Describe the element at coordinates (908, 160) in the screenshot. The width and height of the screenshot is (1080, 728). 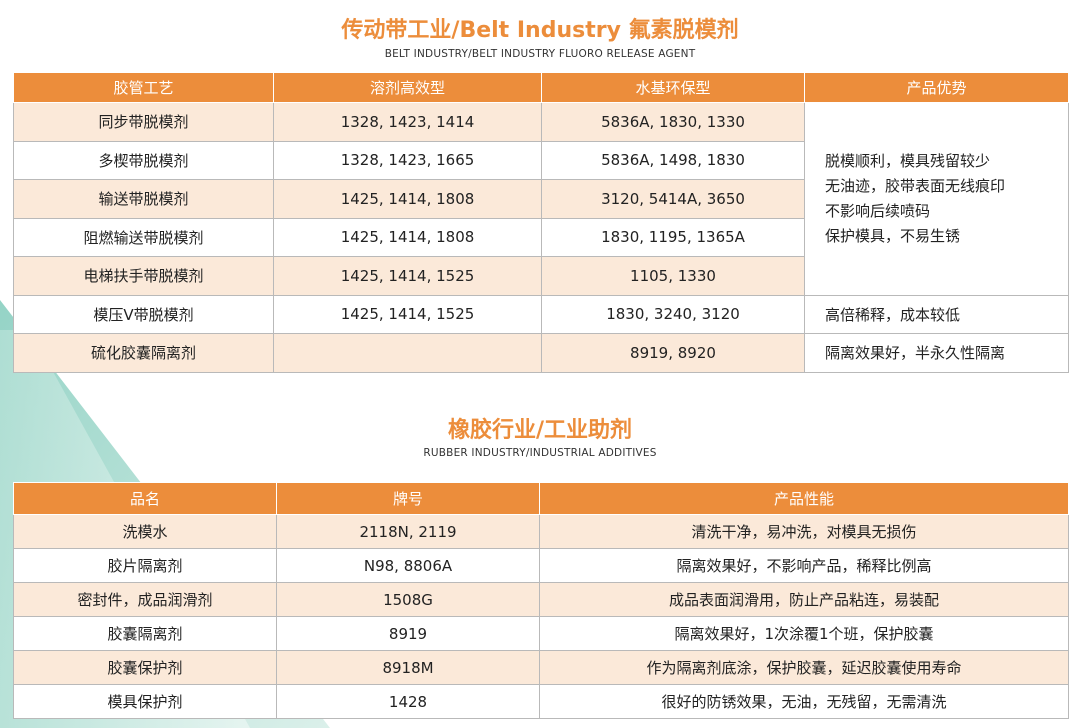
I see `advantage-line: 脱模顺利，模具残留较少` at that location.